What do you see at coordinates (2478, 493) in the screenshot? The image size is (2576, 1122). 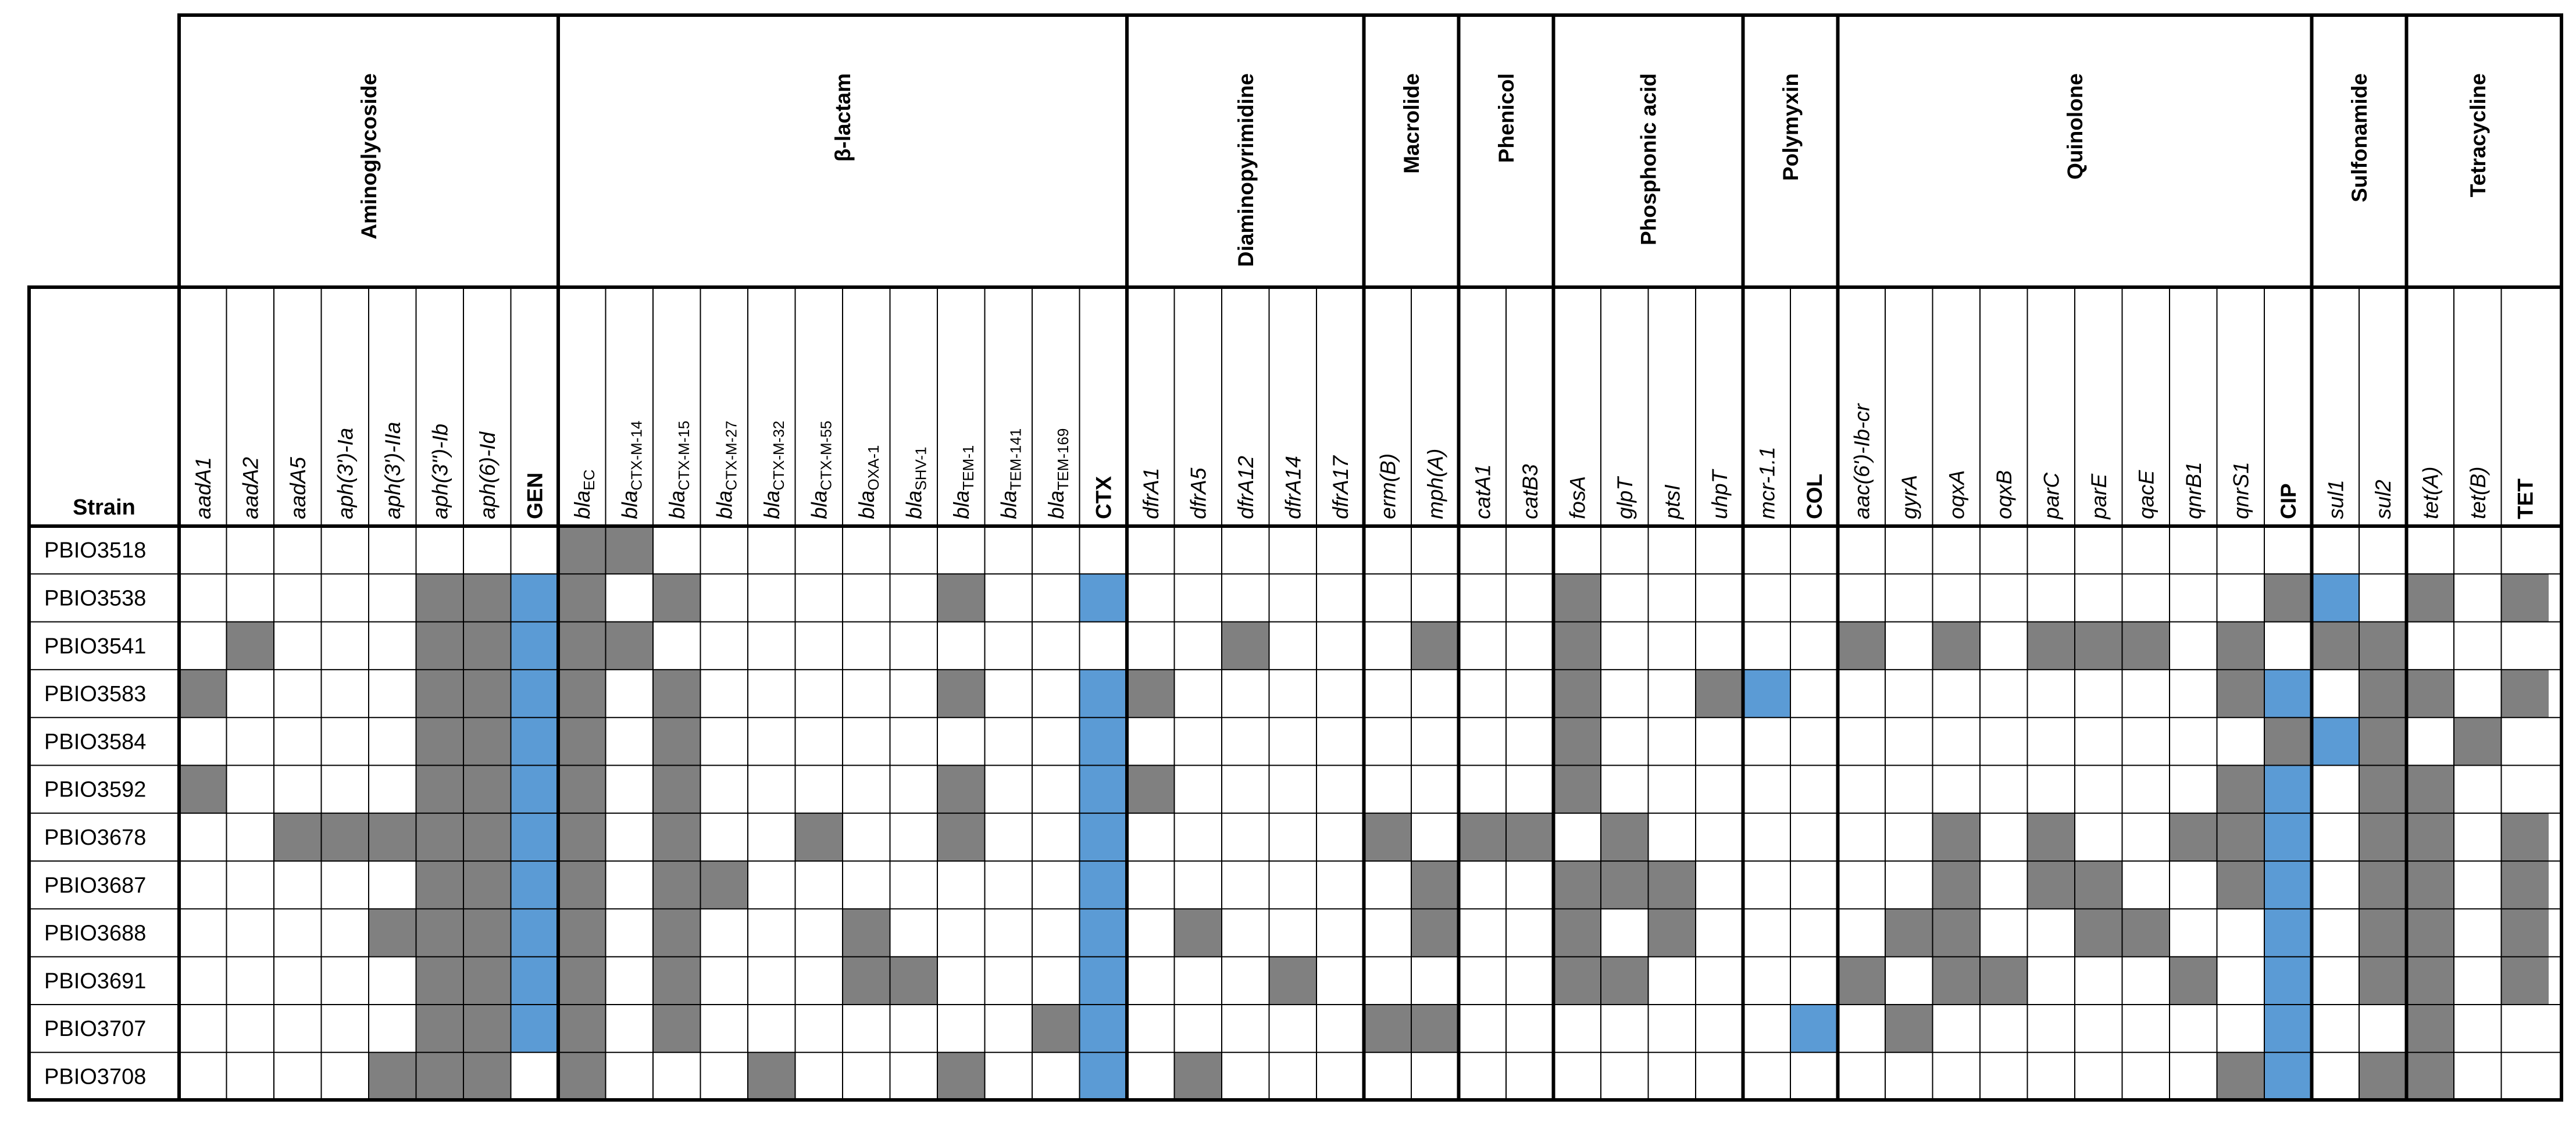 I see `gene-label: tet(B)` at bounding box center [2478, 493].